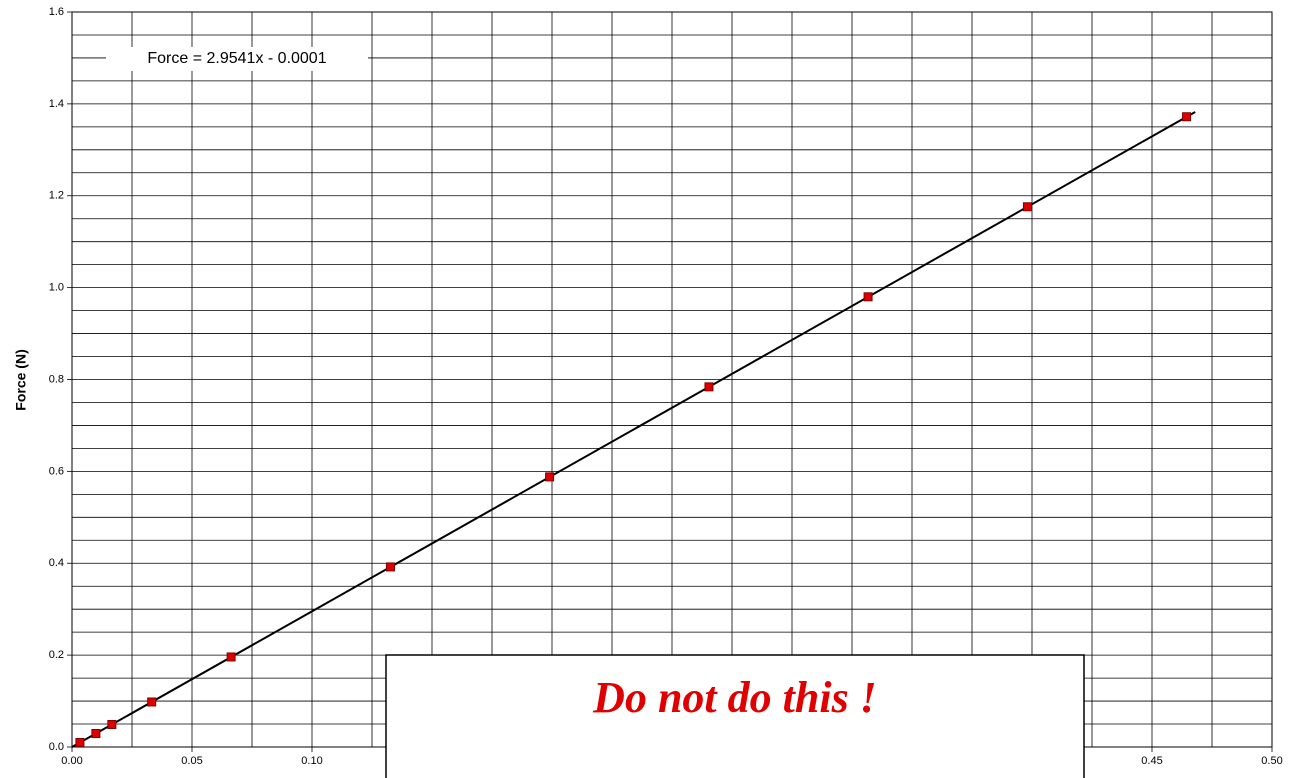 Image resolution: width=1290 pixels, height=778 pixels. I want to click on equation-bg, so click(237, 59).